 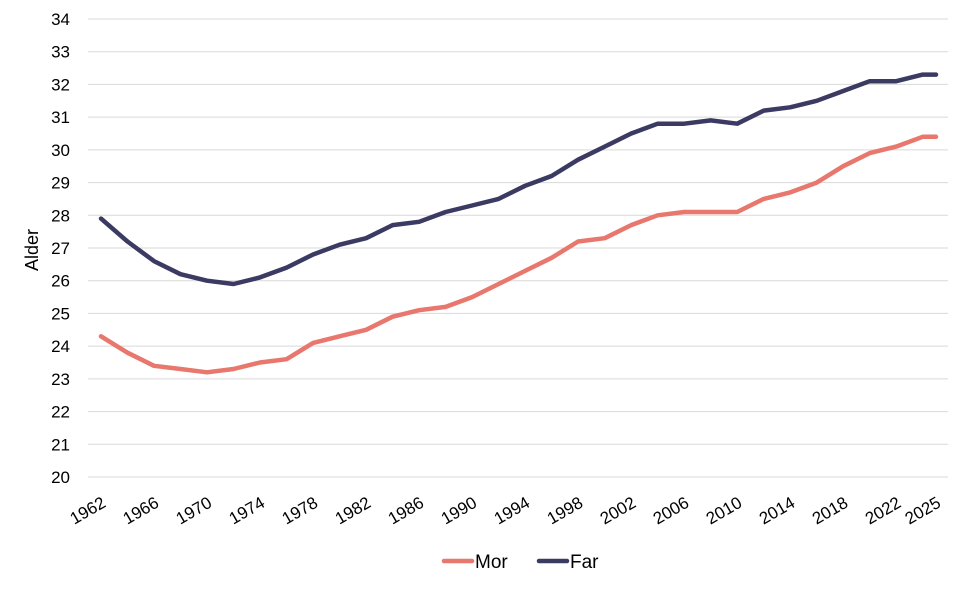 What do you see at coordinates (520, 562) in the screenshot?
I see `legend: Mor Far` at bounding box center [520, 562].